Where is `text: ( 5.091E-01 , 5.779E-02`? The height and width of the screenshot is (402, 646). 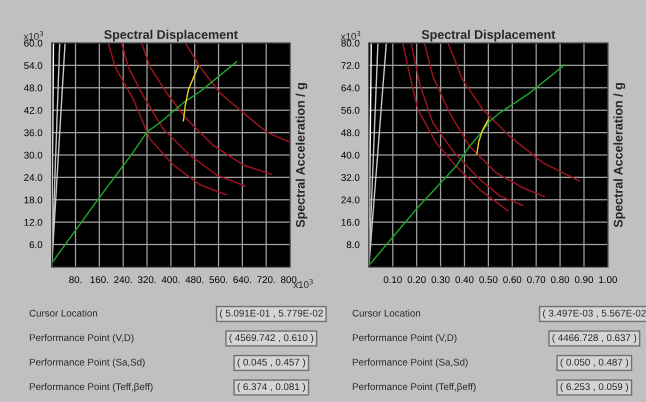 text: ( 5.091E-01 , 5.779E-02 is located at coordinates (271, 314).